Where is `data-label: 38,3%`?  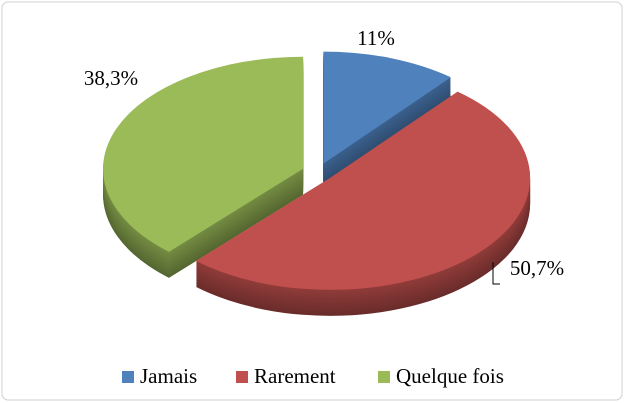
data-label: 38,3% is located at coordinates (111, 78).